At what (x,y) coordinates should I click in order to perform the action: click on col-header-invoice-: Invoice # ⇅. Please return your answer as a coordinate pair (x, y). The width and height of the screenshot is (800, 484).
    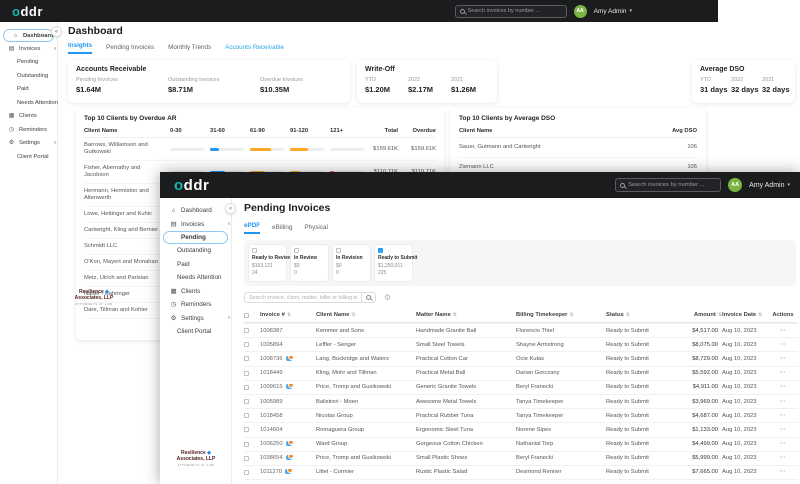
    Looking at the image, I should click on (288, 315).